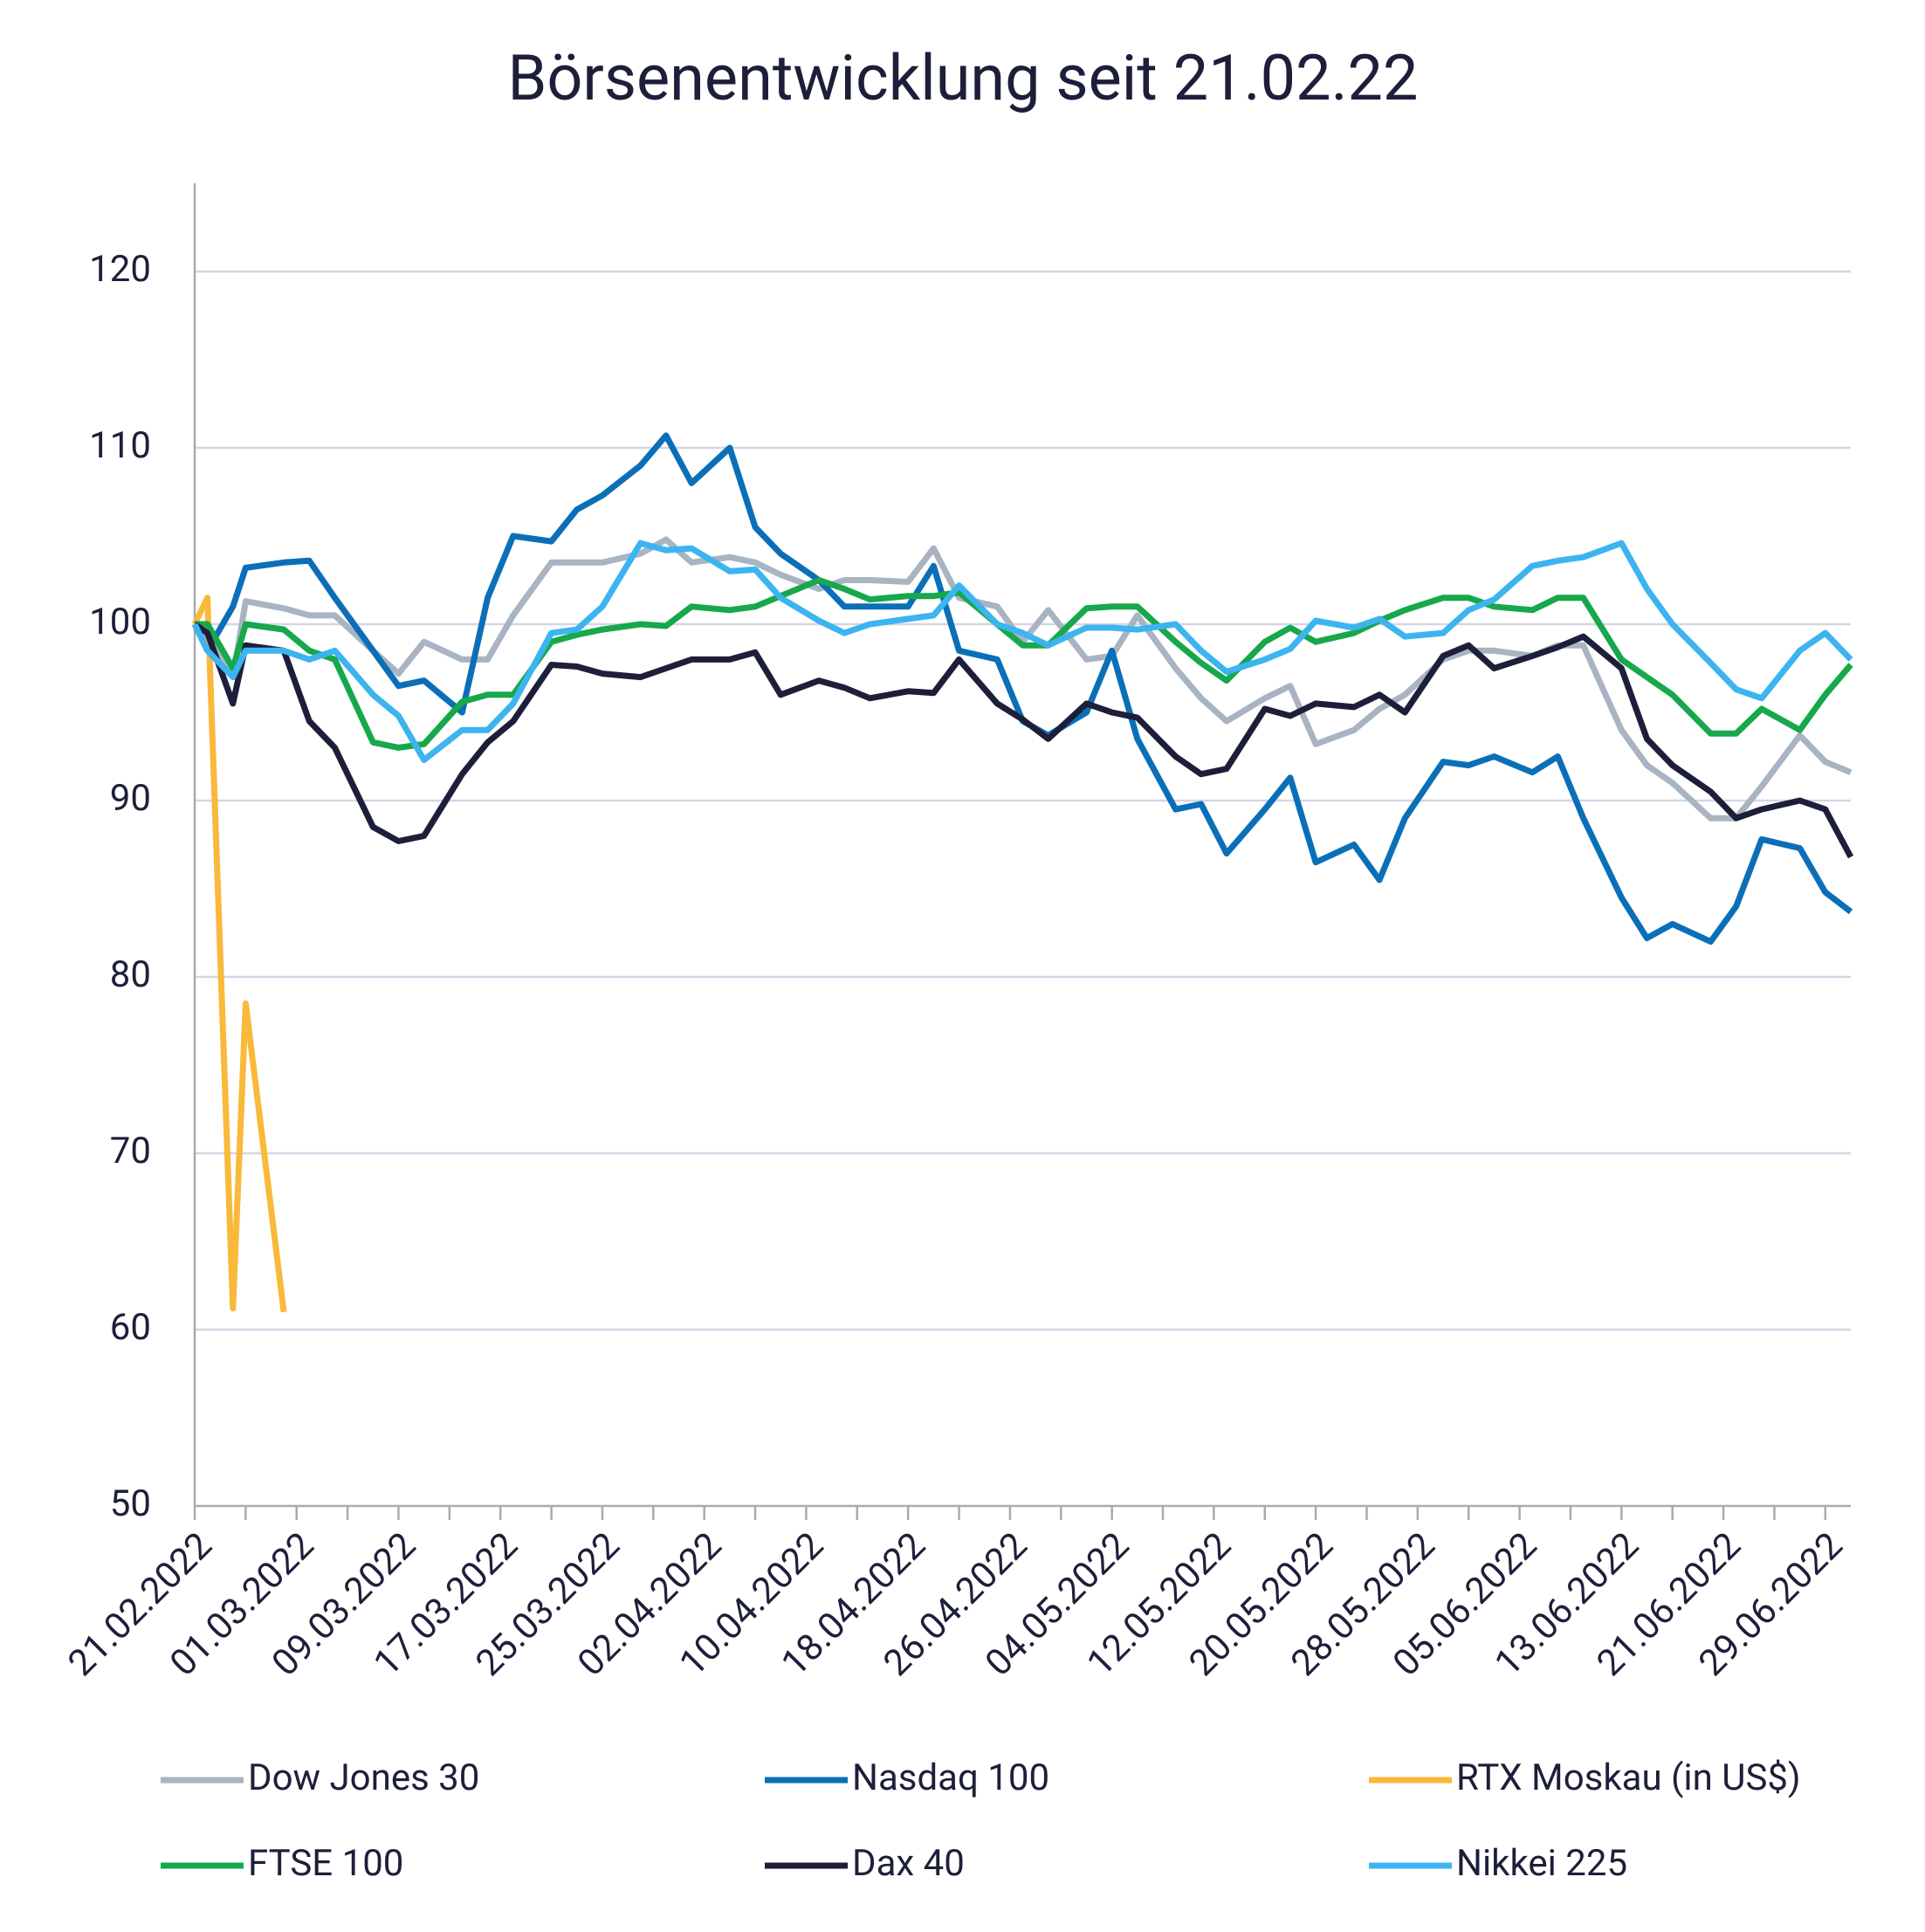 The width and height of the screenshot is (1925, 1932). I want to click on legend-label: RTX Moskau (in US$), so click(1629, 1778).